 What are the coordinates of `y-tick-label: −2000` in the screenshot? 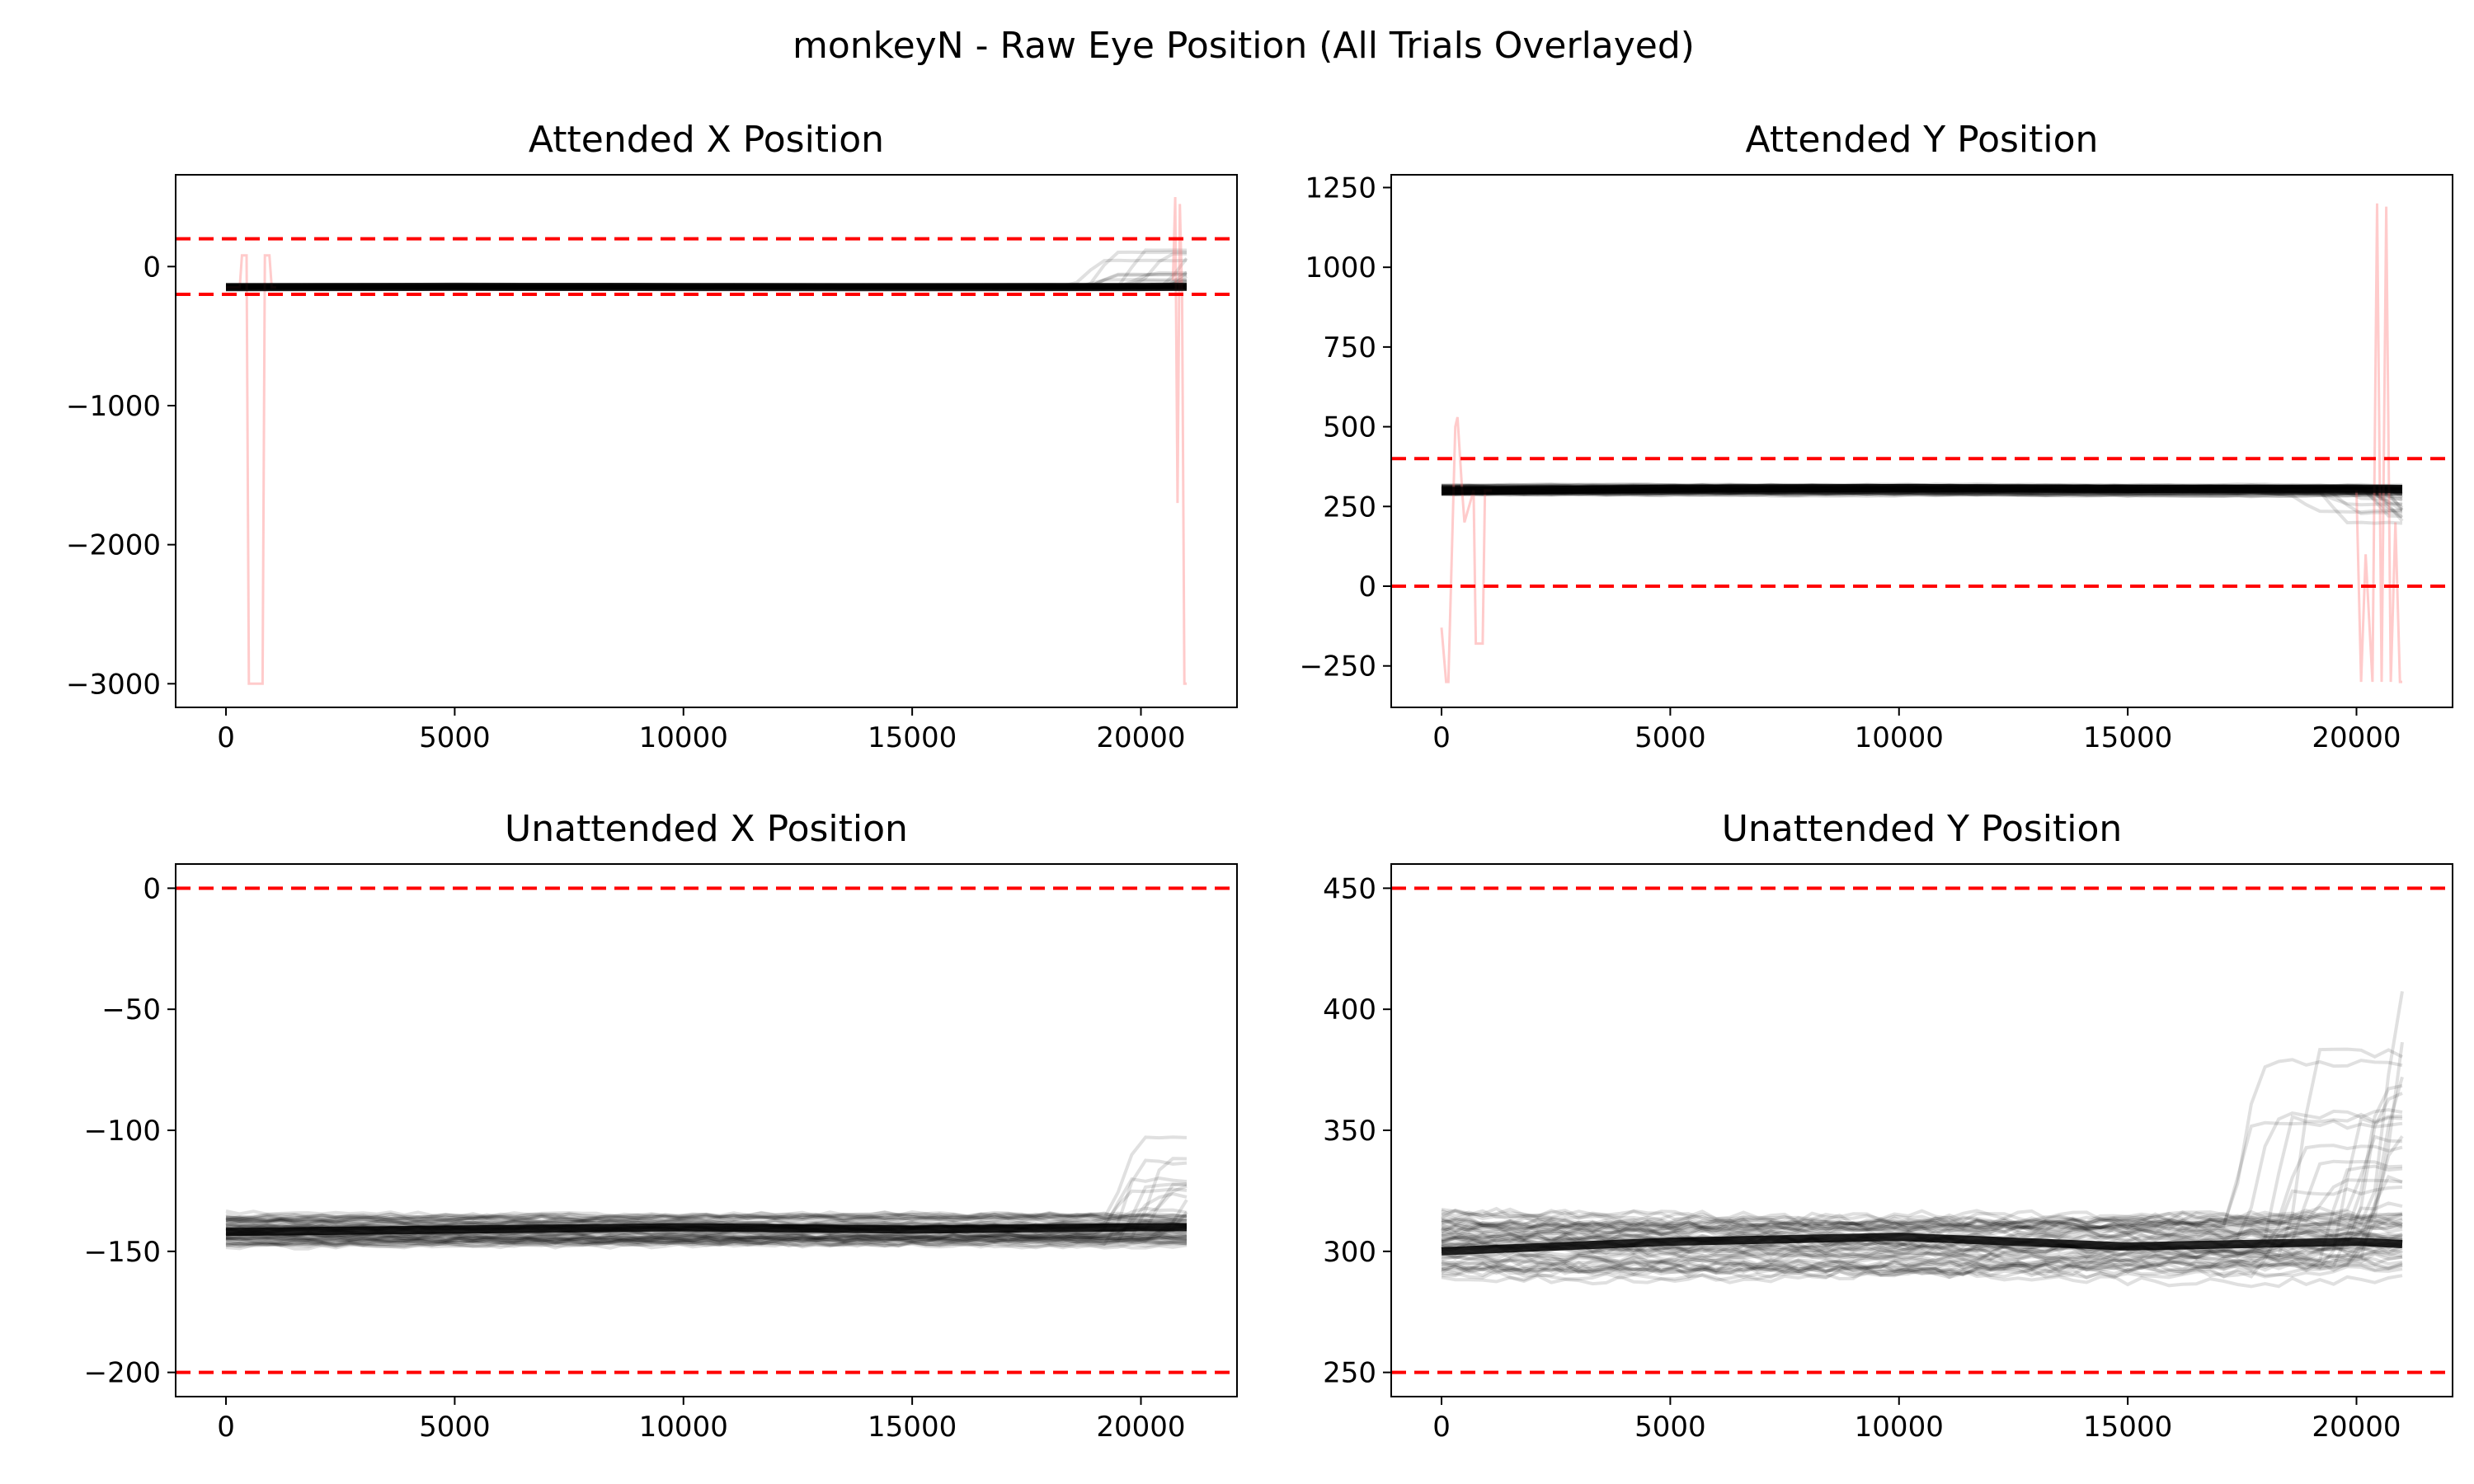 It's located at (113, 545).